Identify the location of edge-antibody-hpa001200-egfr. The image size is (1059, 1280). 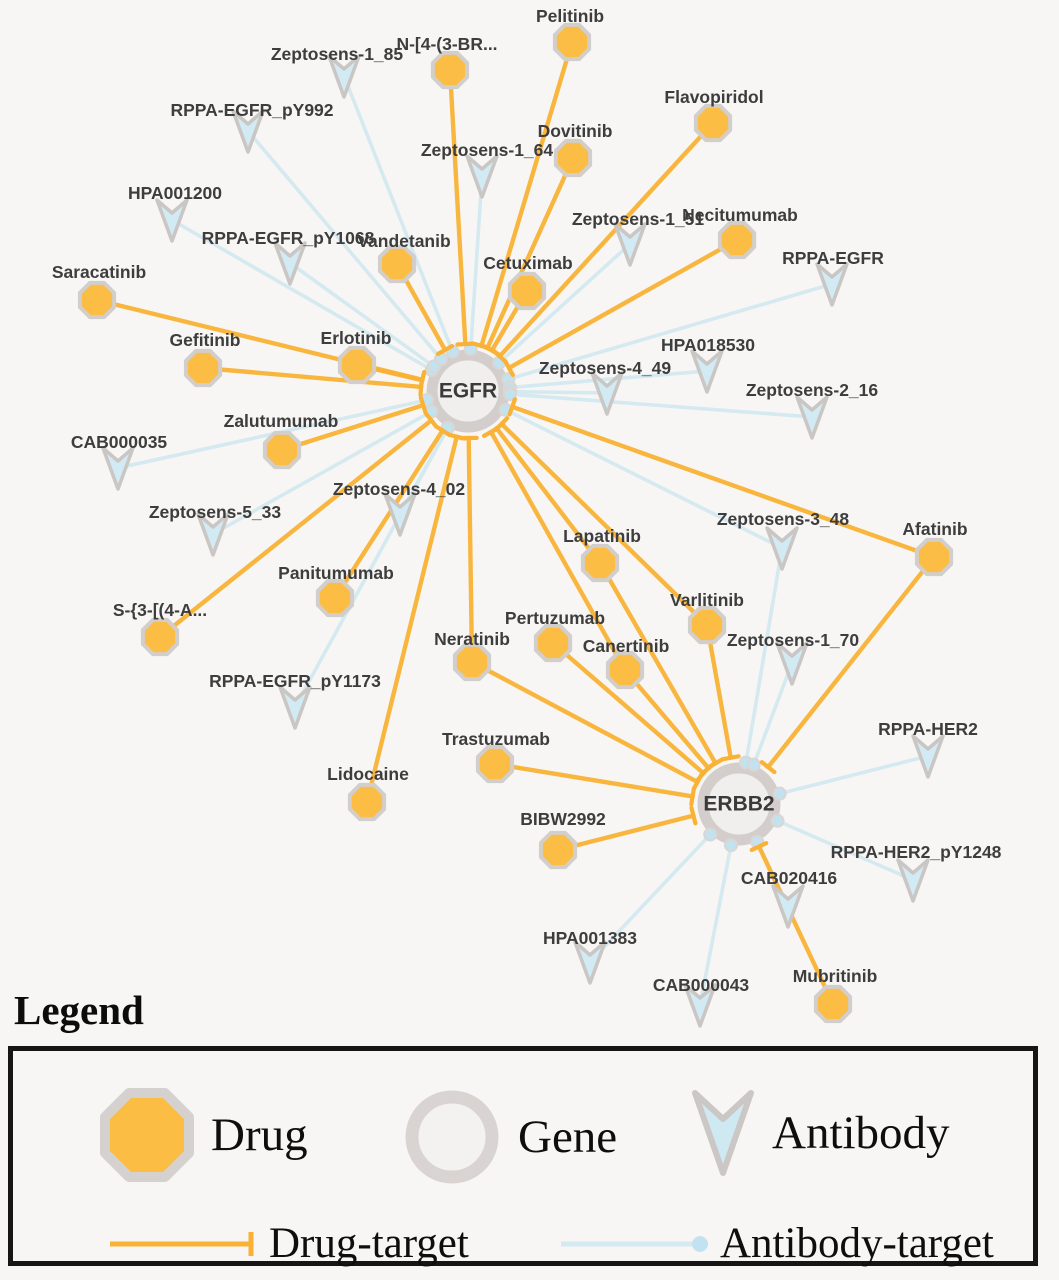
(303, 295).